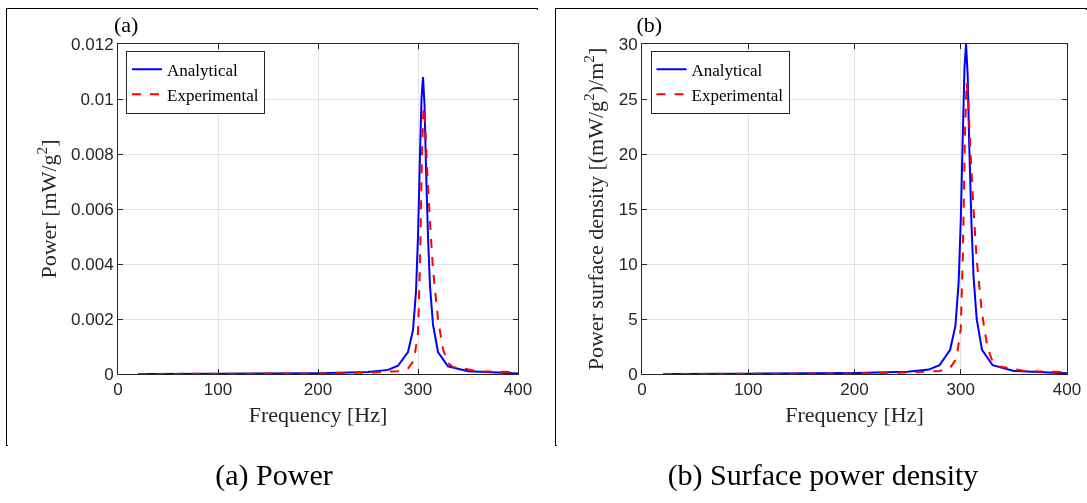  What do you see at coordinates (97, 99) in the screenshot?
I see `y-tick-label: 0.01` at bounding box center [97, 99].